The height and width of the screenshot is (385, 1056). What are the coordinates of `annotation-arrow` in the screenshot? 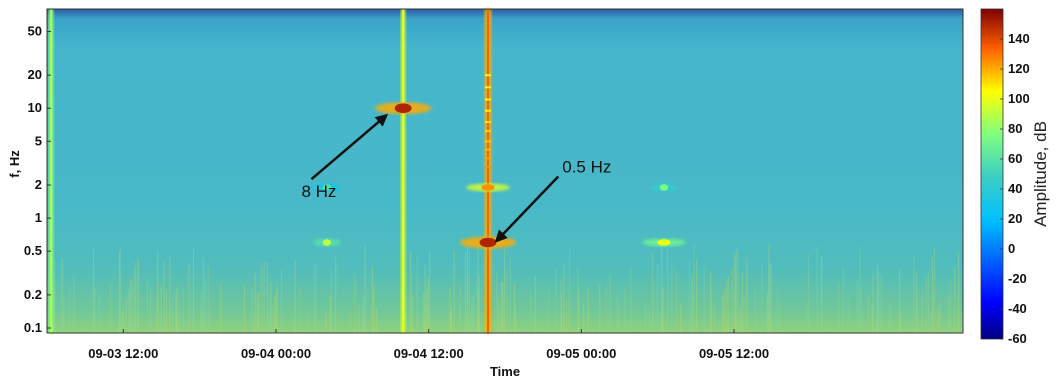 It's located at (527, 209).